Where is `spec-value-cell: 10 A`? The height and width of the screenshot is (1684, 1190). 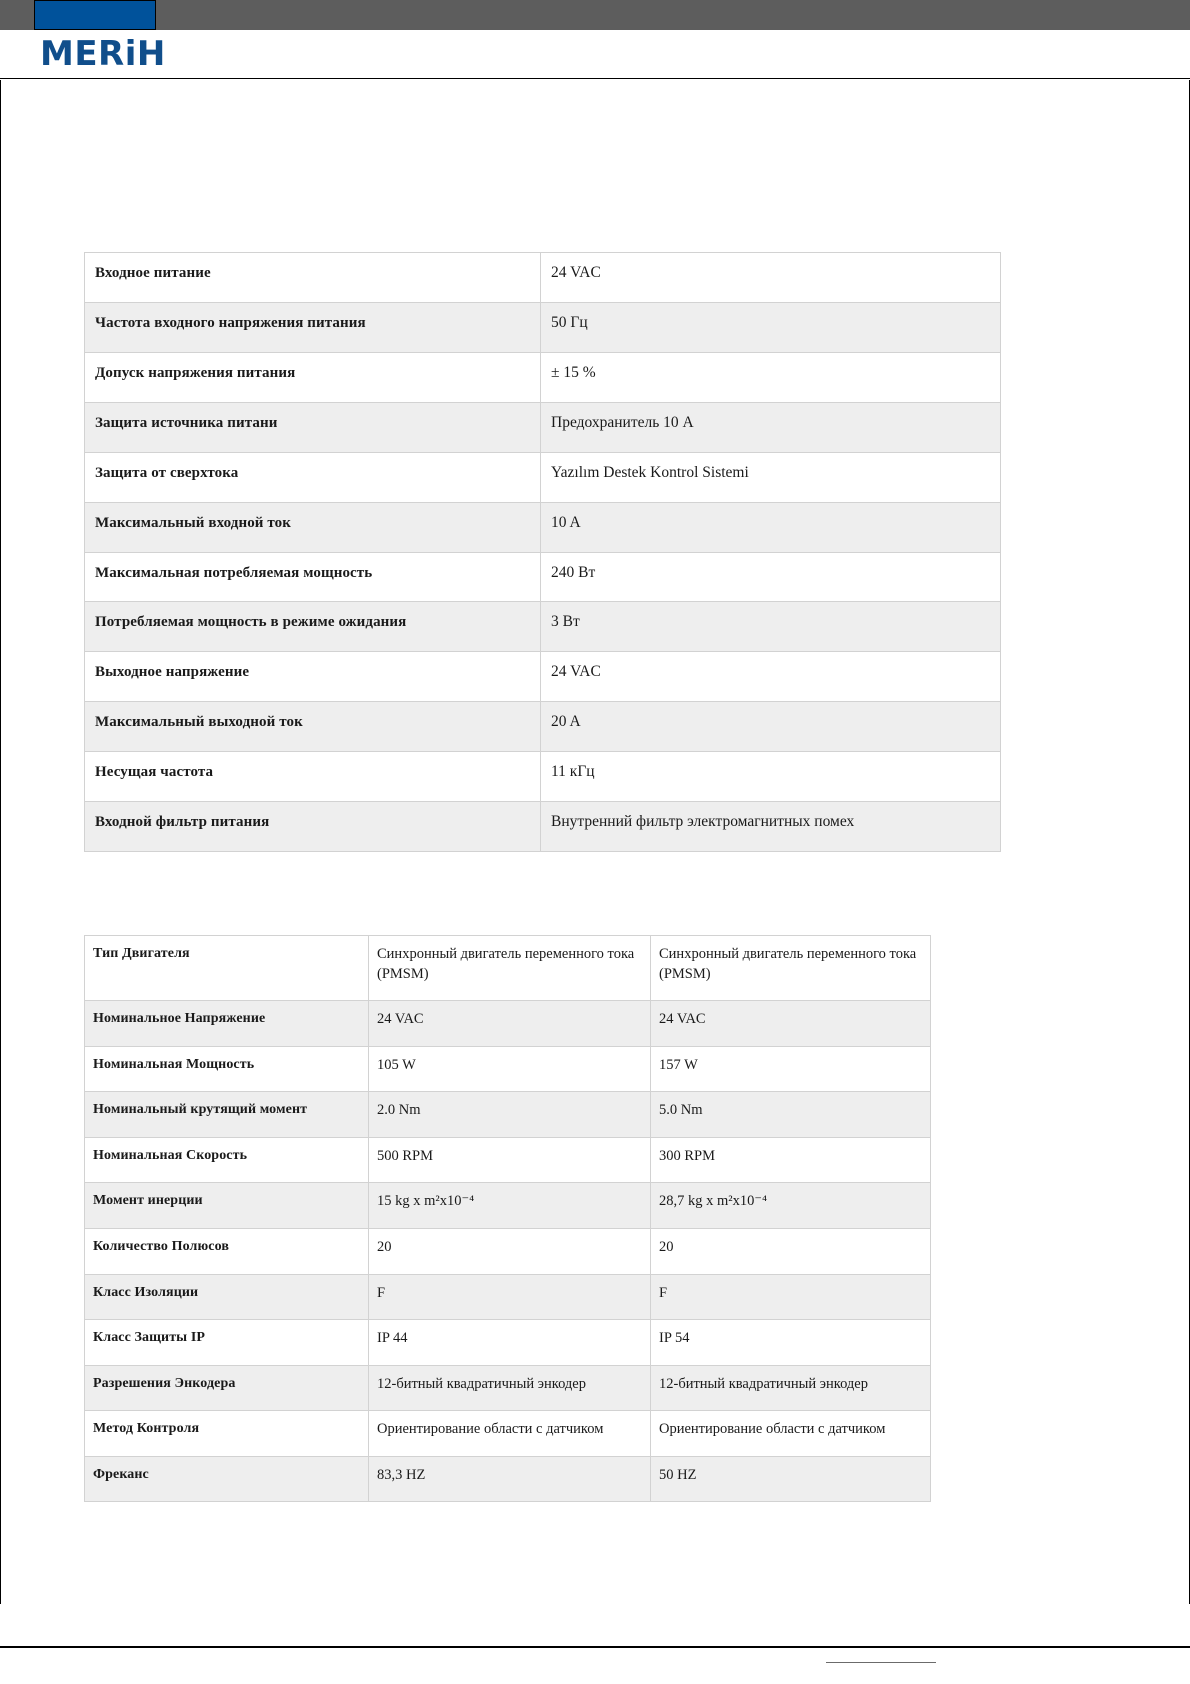
spec-value-cell: 10 A is located at coordinates (770, 527).